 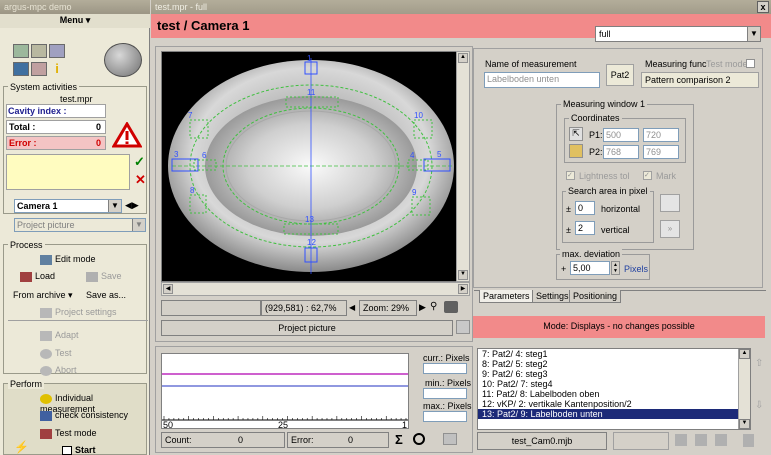 What do you see at coordinates (203, 25) in the screenshot?
I see `page-title: test / Camera 1` at bounding box center [203, 25].